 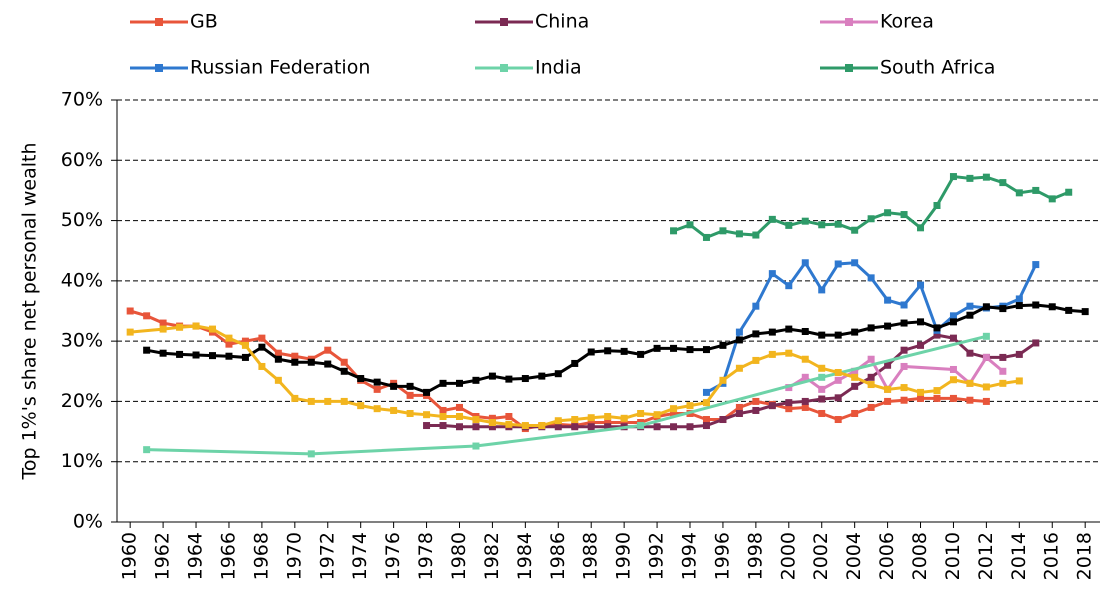 What do you see at coordinates (1019, 556) in the screenshot?
I see `x-tick-label: 2014` at bounding box center [1019, 556].